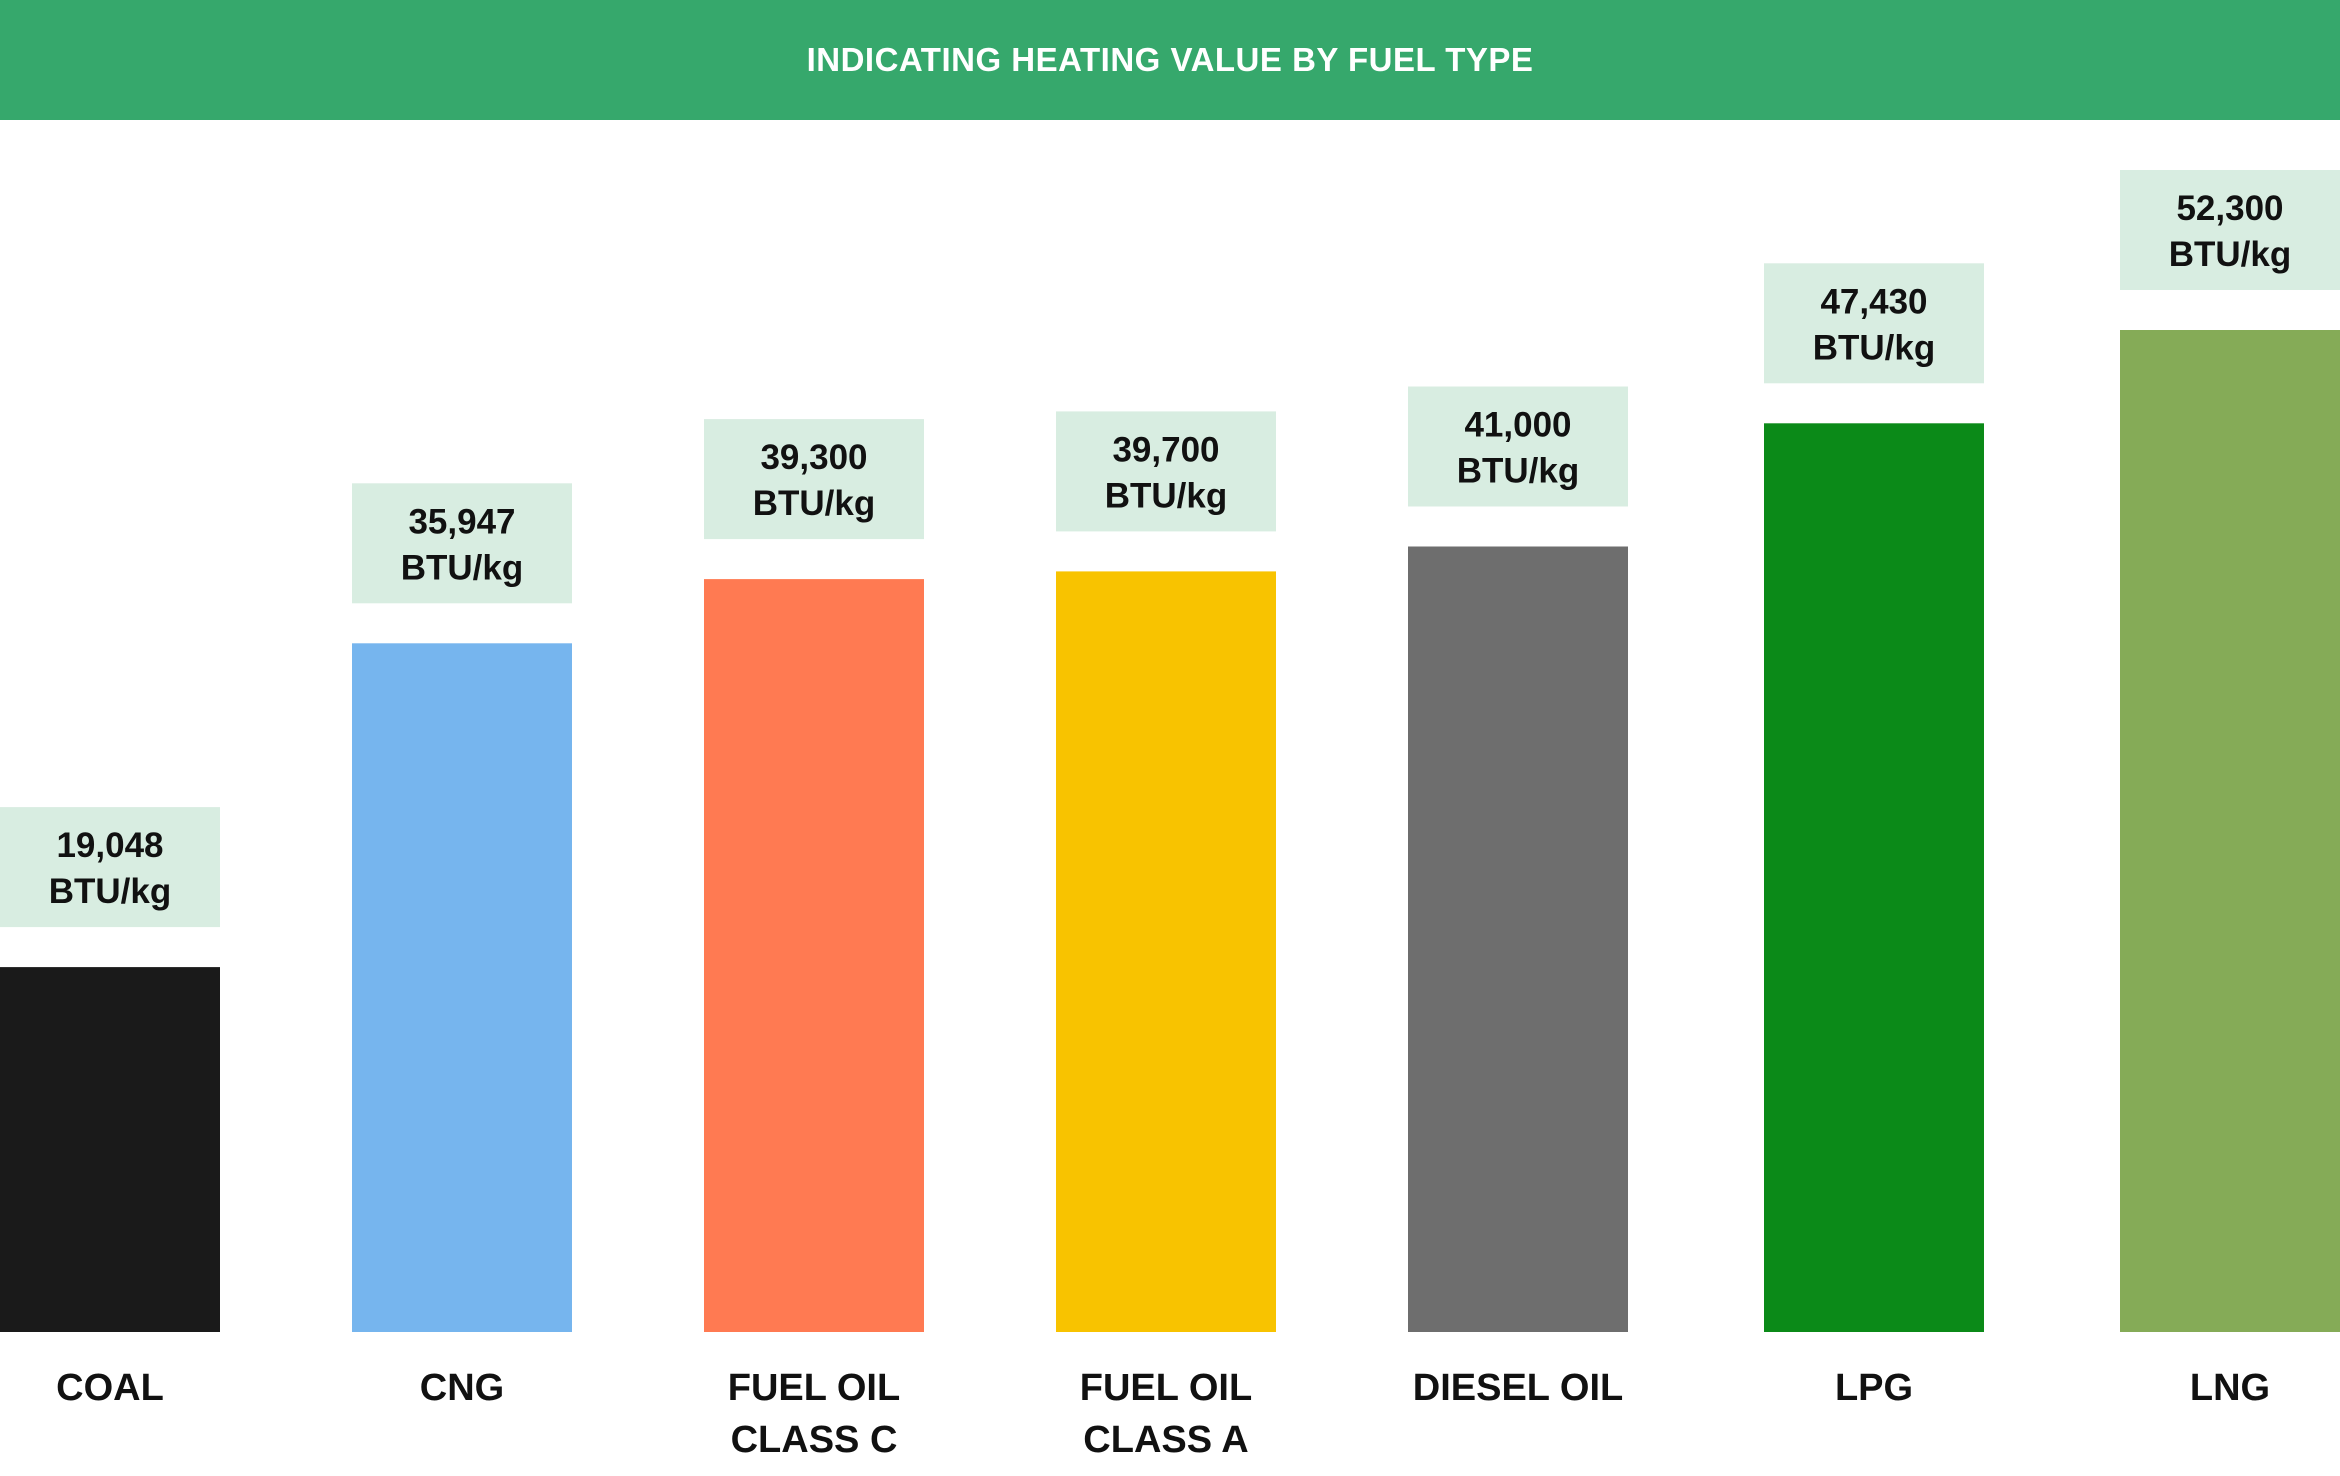  Describe the element at coordinates (462, 567) in the screenshot. I see `value-unit-cng: BTU/kg` at that location.